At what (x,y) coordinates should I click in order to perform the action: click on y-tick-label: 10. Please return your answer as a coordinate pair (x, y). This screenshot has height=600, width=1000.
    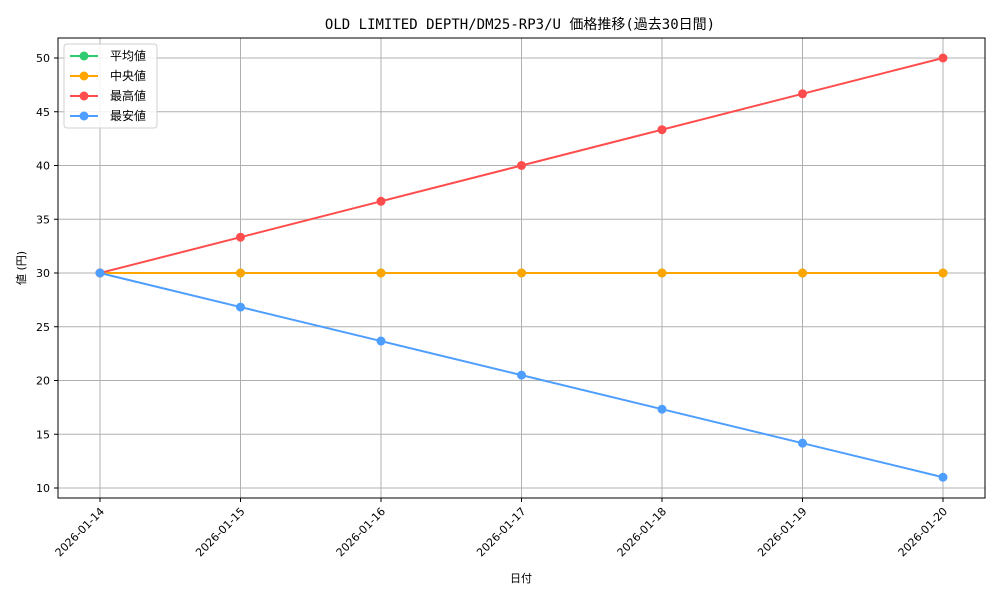
    Looking at the image, I should click on (43, 488).